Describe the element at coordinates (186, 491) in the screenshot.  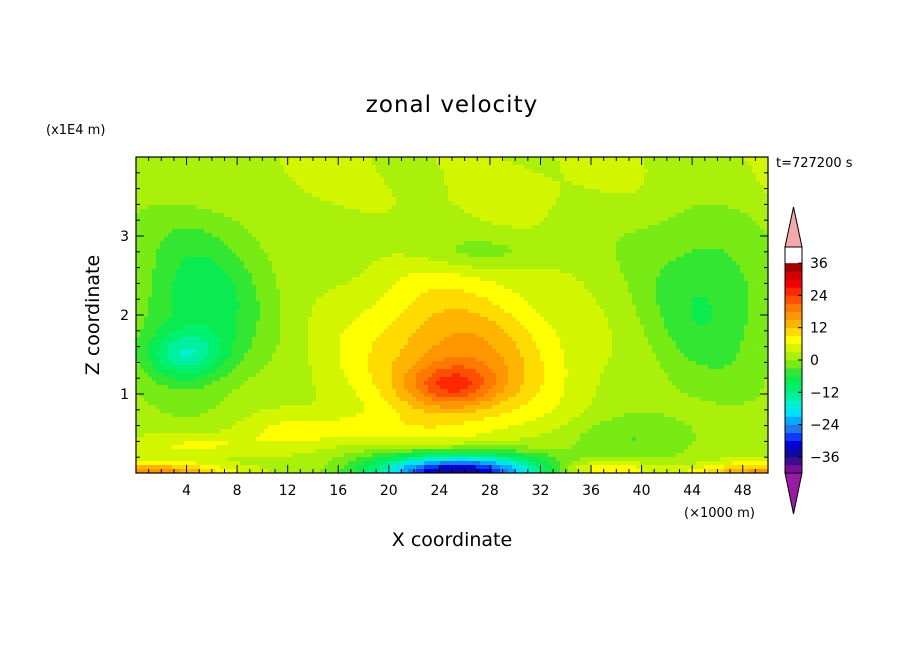
I see `x-tick-label: 4` at that location.